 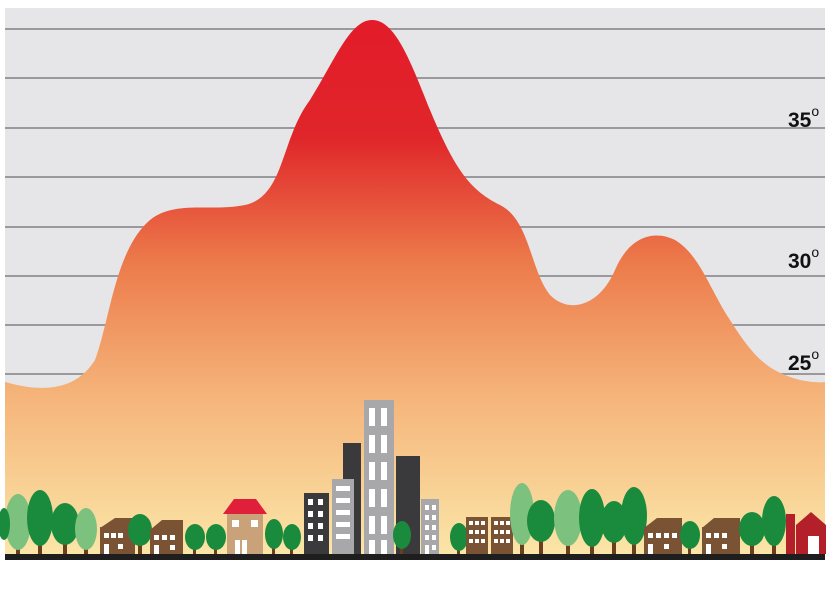 I want to click on city-center-buildings, so click(x=371, y=477).